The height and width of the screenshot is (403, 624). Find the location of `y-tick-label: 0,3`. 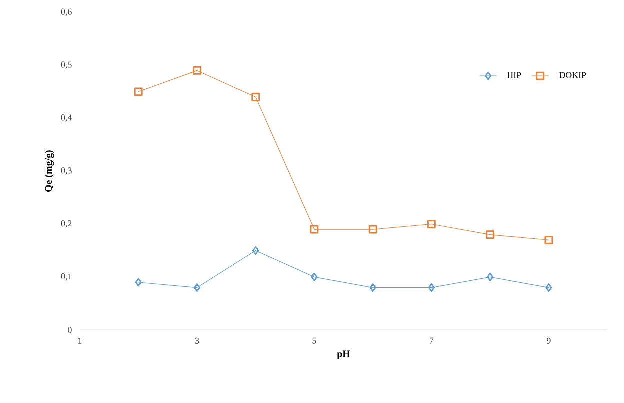

y-tick-label: 0,3 is located at coordinates (66, 171).